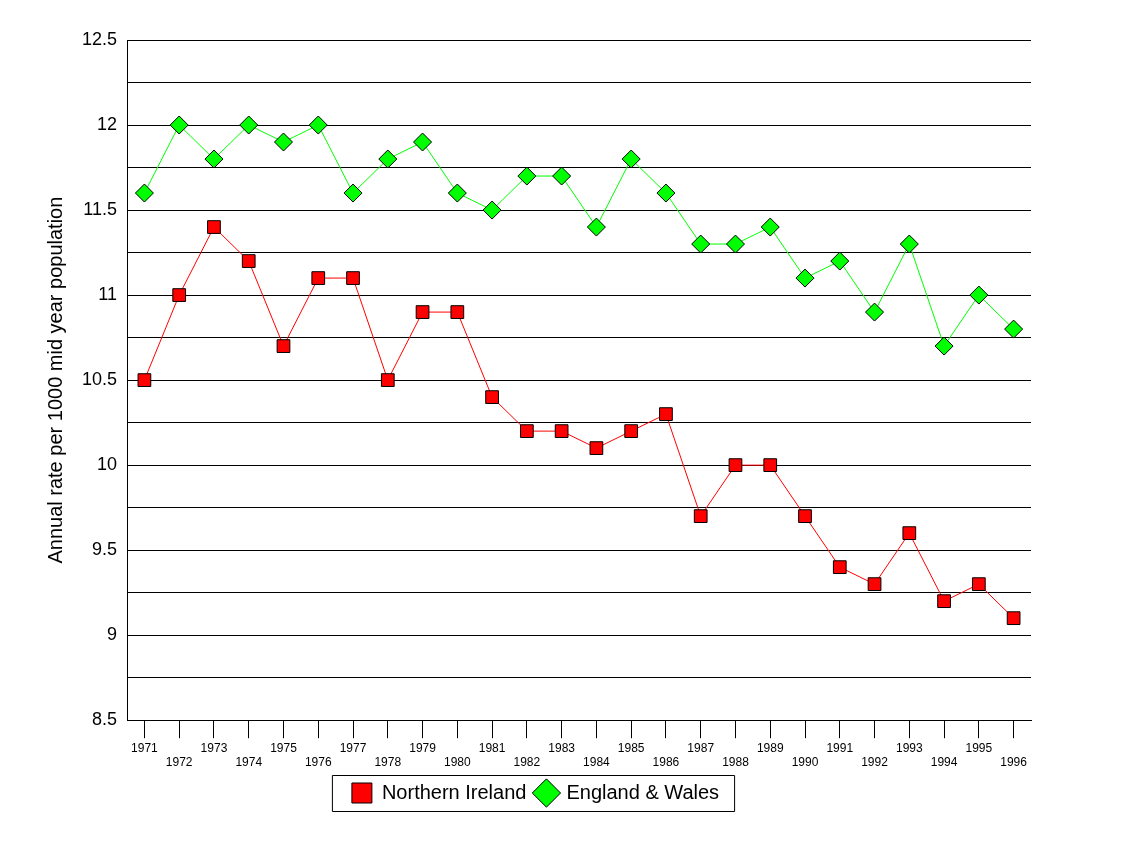 This screenshot has height=843, width=1121. I want to click on y-tick-label: 12.5, so click(99, 38).